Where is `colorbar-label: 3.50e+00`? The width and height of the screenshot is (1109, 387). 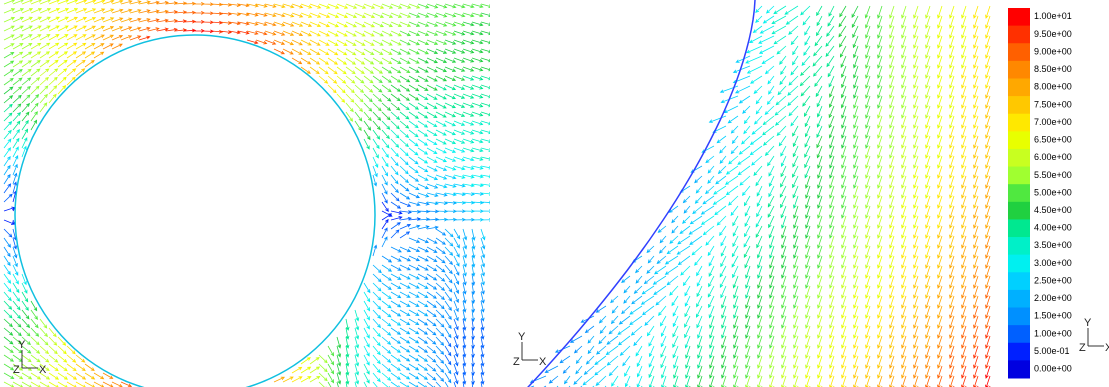
colorbar-label: 3.50e+00 is located at coordinates (1053, 245).